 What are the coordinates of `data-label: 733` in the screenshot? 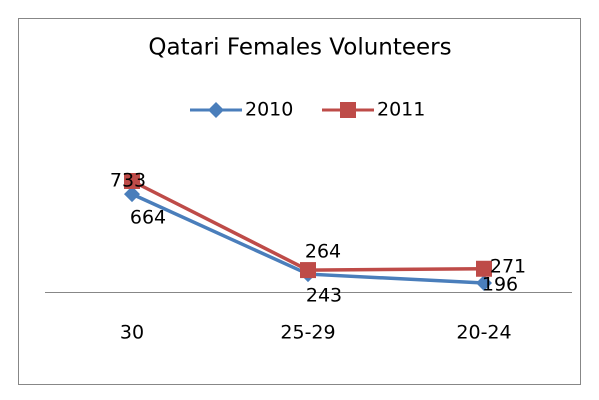 It's located at (128, 181).